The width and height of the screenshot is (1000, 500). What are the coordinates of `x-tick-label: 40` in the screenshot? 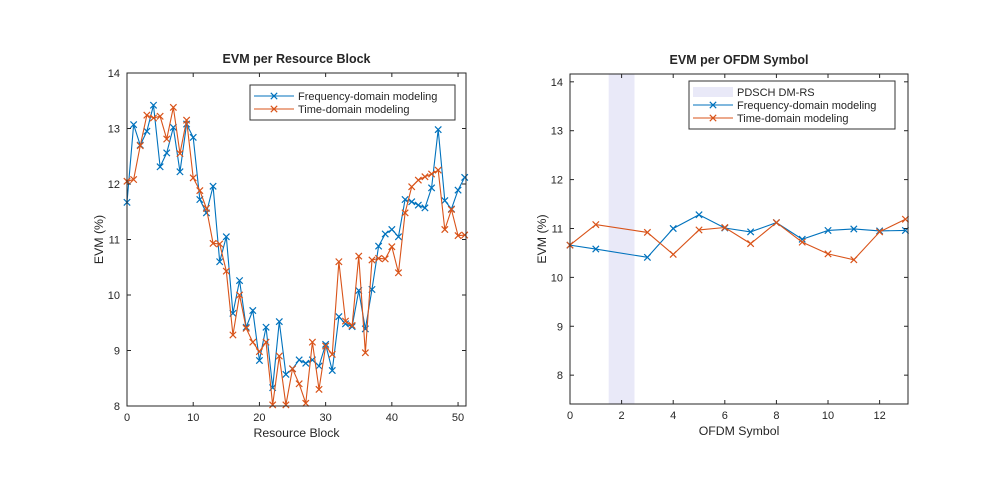 It's located at (392, 418).